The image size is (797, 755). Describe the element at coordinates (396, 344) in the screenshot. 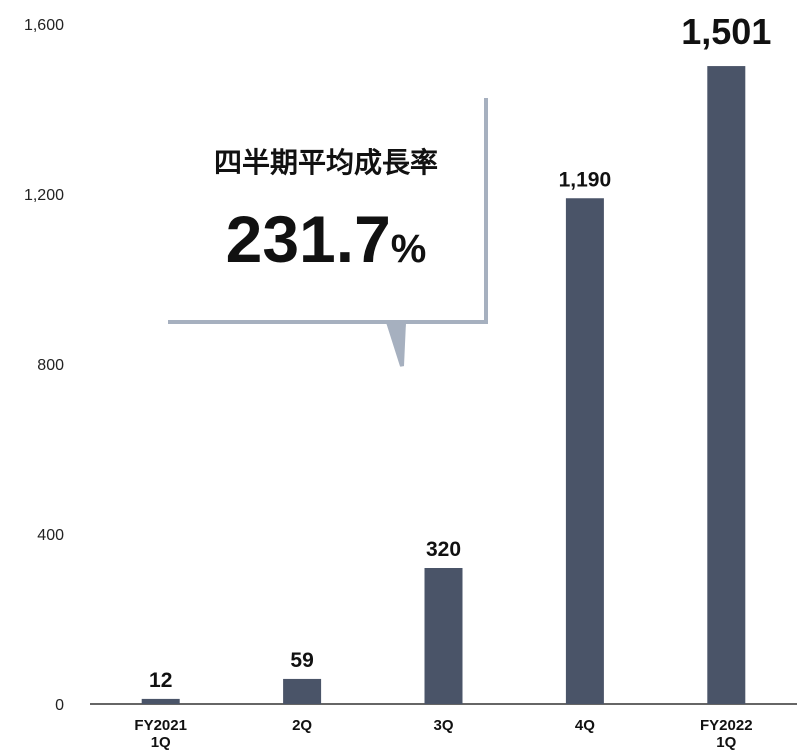

I see `callout-pointer` at that location.